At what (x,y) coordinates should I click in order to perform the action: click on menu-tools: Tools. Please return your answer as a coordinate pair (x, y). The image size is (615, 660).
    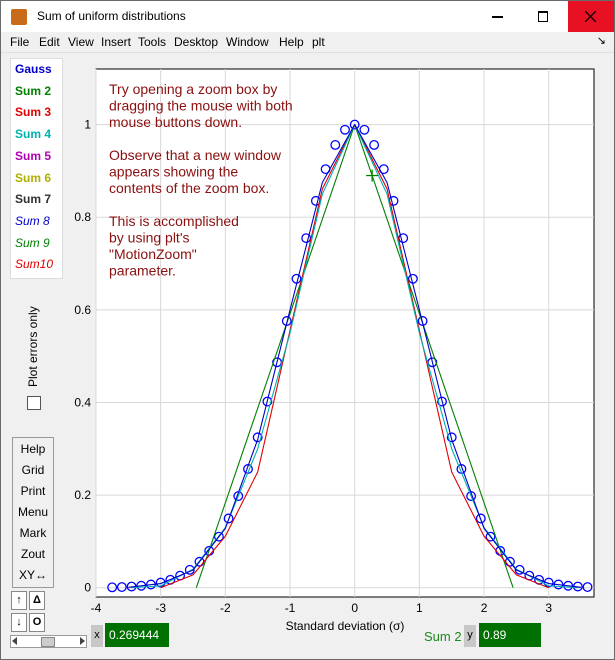
    Looking at the image, I should click on (152, 42).